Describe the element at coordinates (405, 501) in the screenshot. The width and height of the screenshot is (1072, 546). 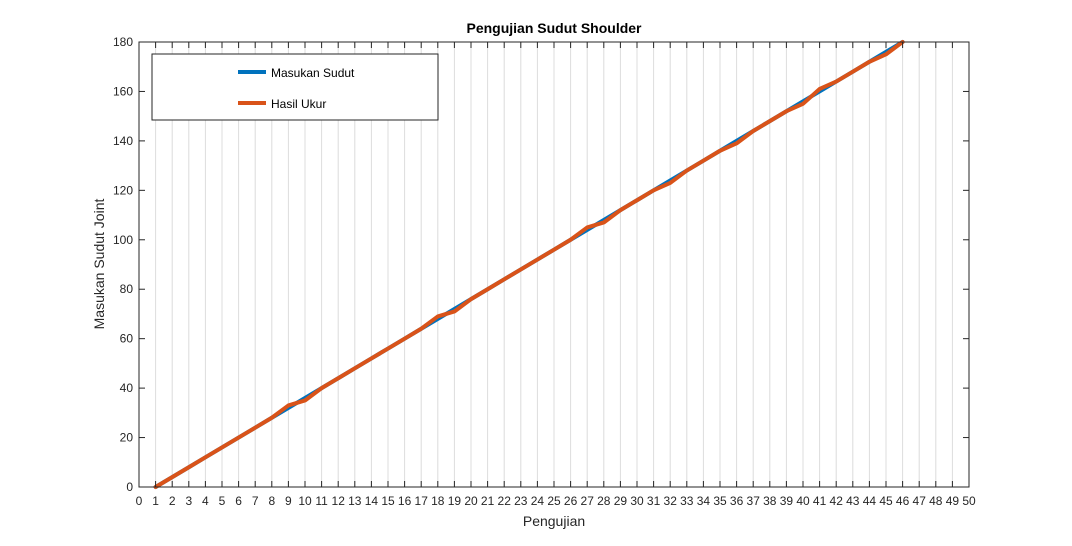
I see `x-tick-label: 16` at that location.